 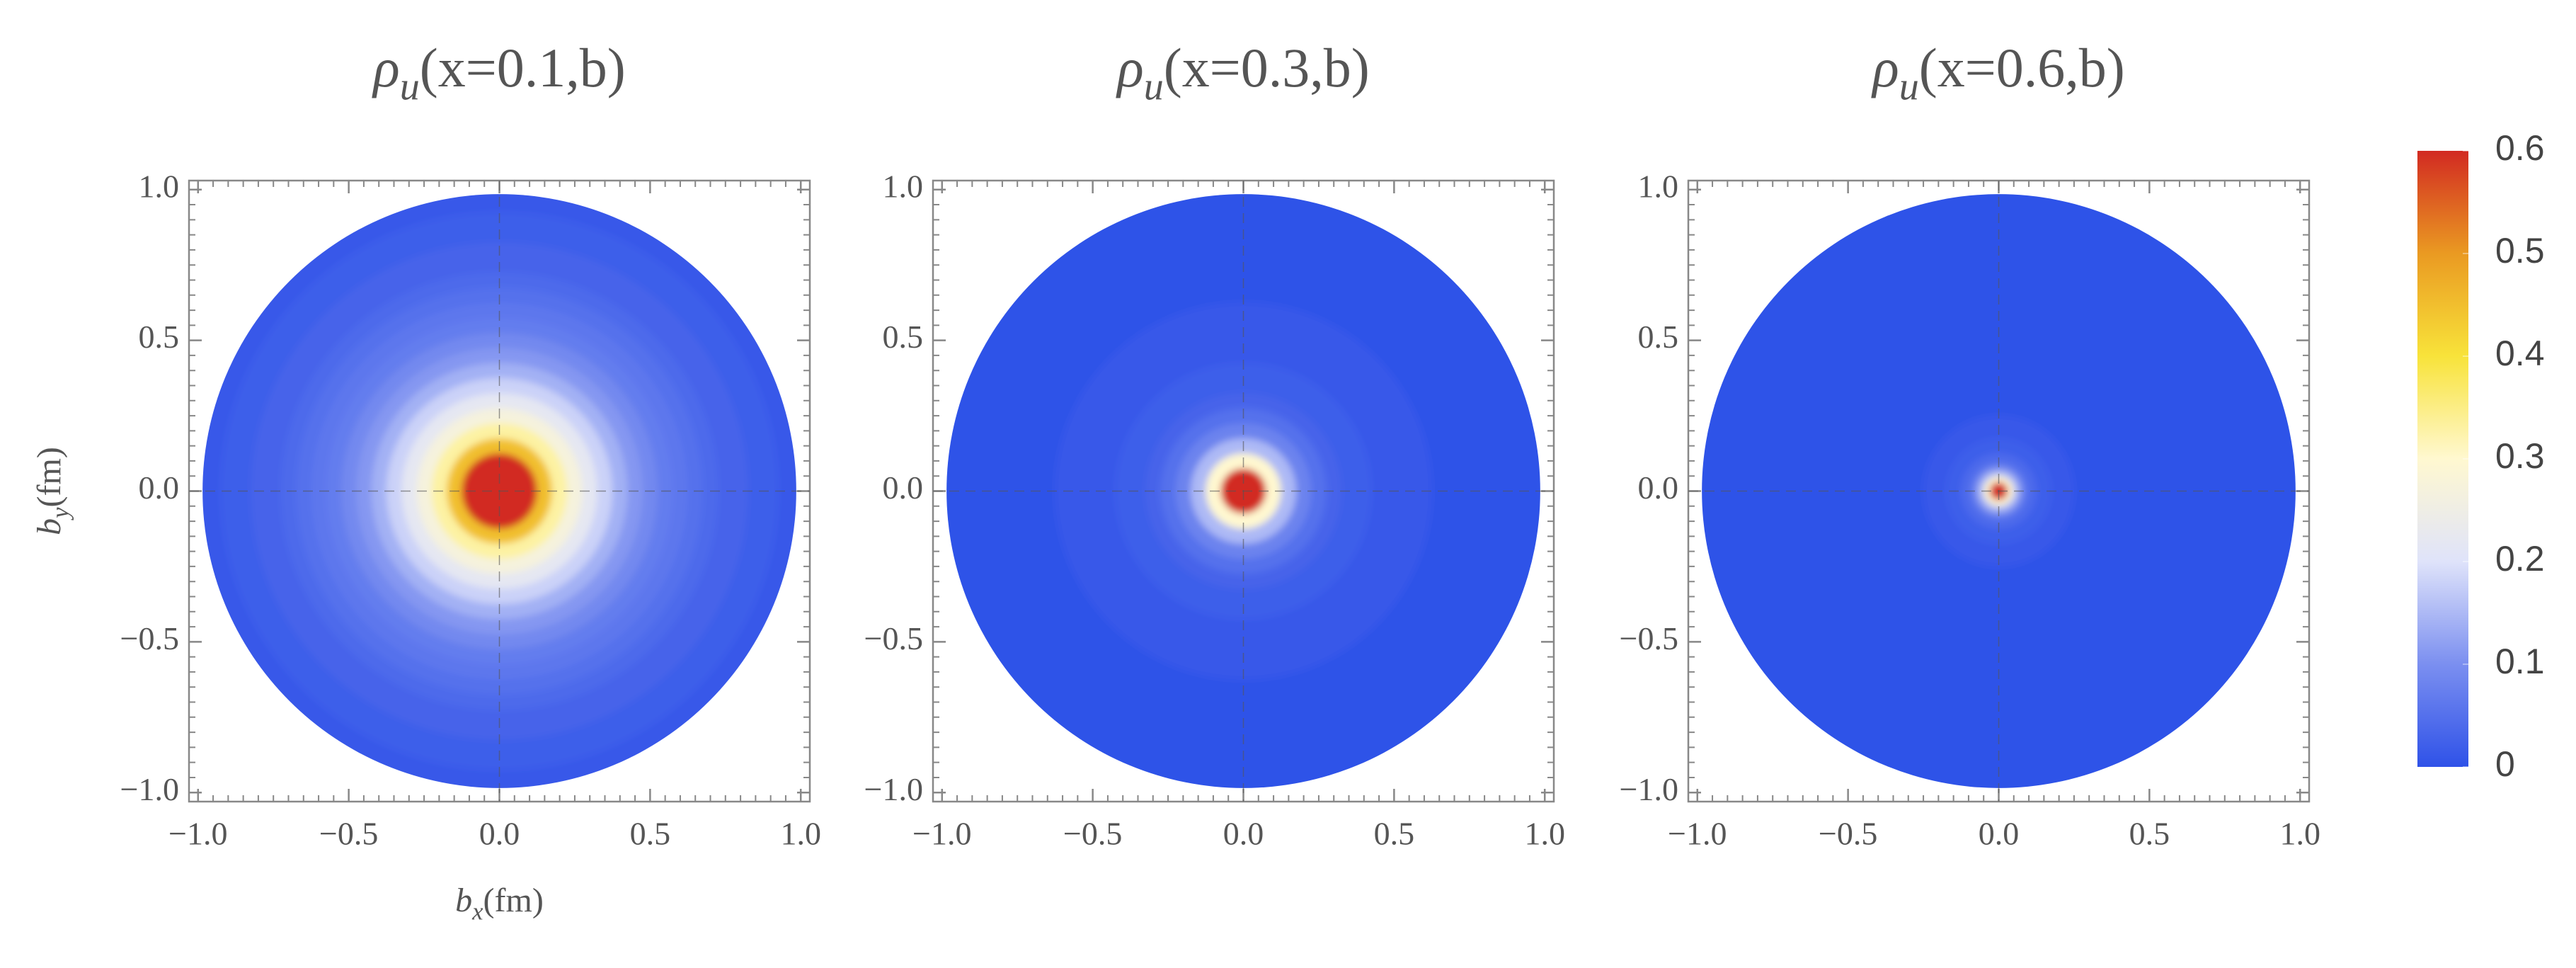 I want to click on y-tick-label: −1.0, so click(x=1649, y=789).